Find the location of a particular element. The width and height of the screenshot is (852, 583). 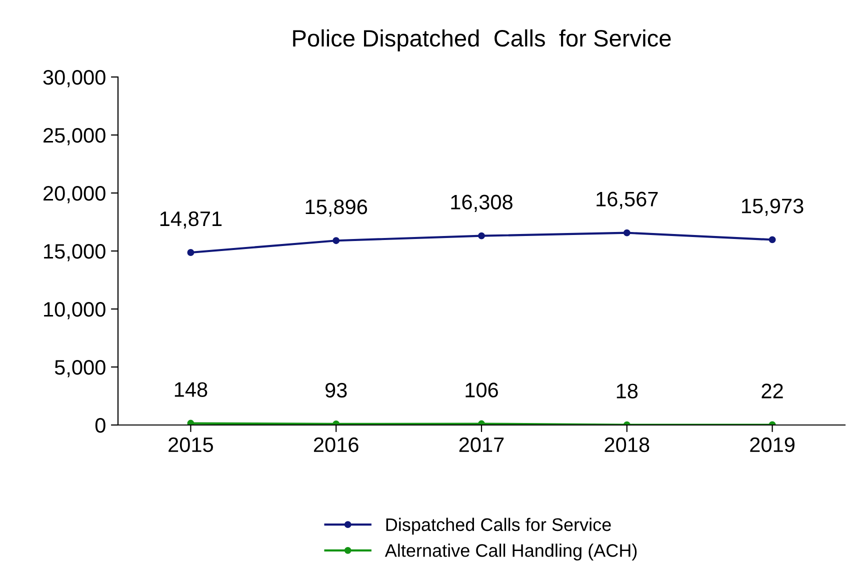

data-label: 148 is located at coordinates (191, 389).